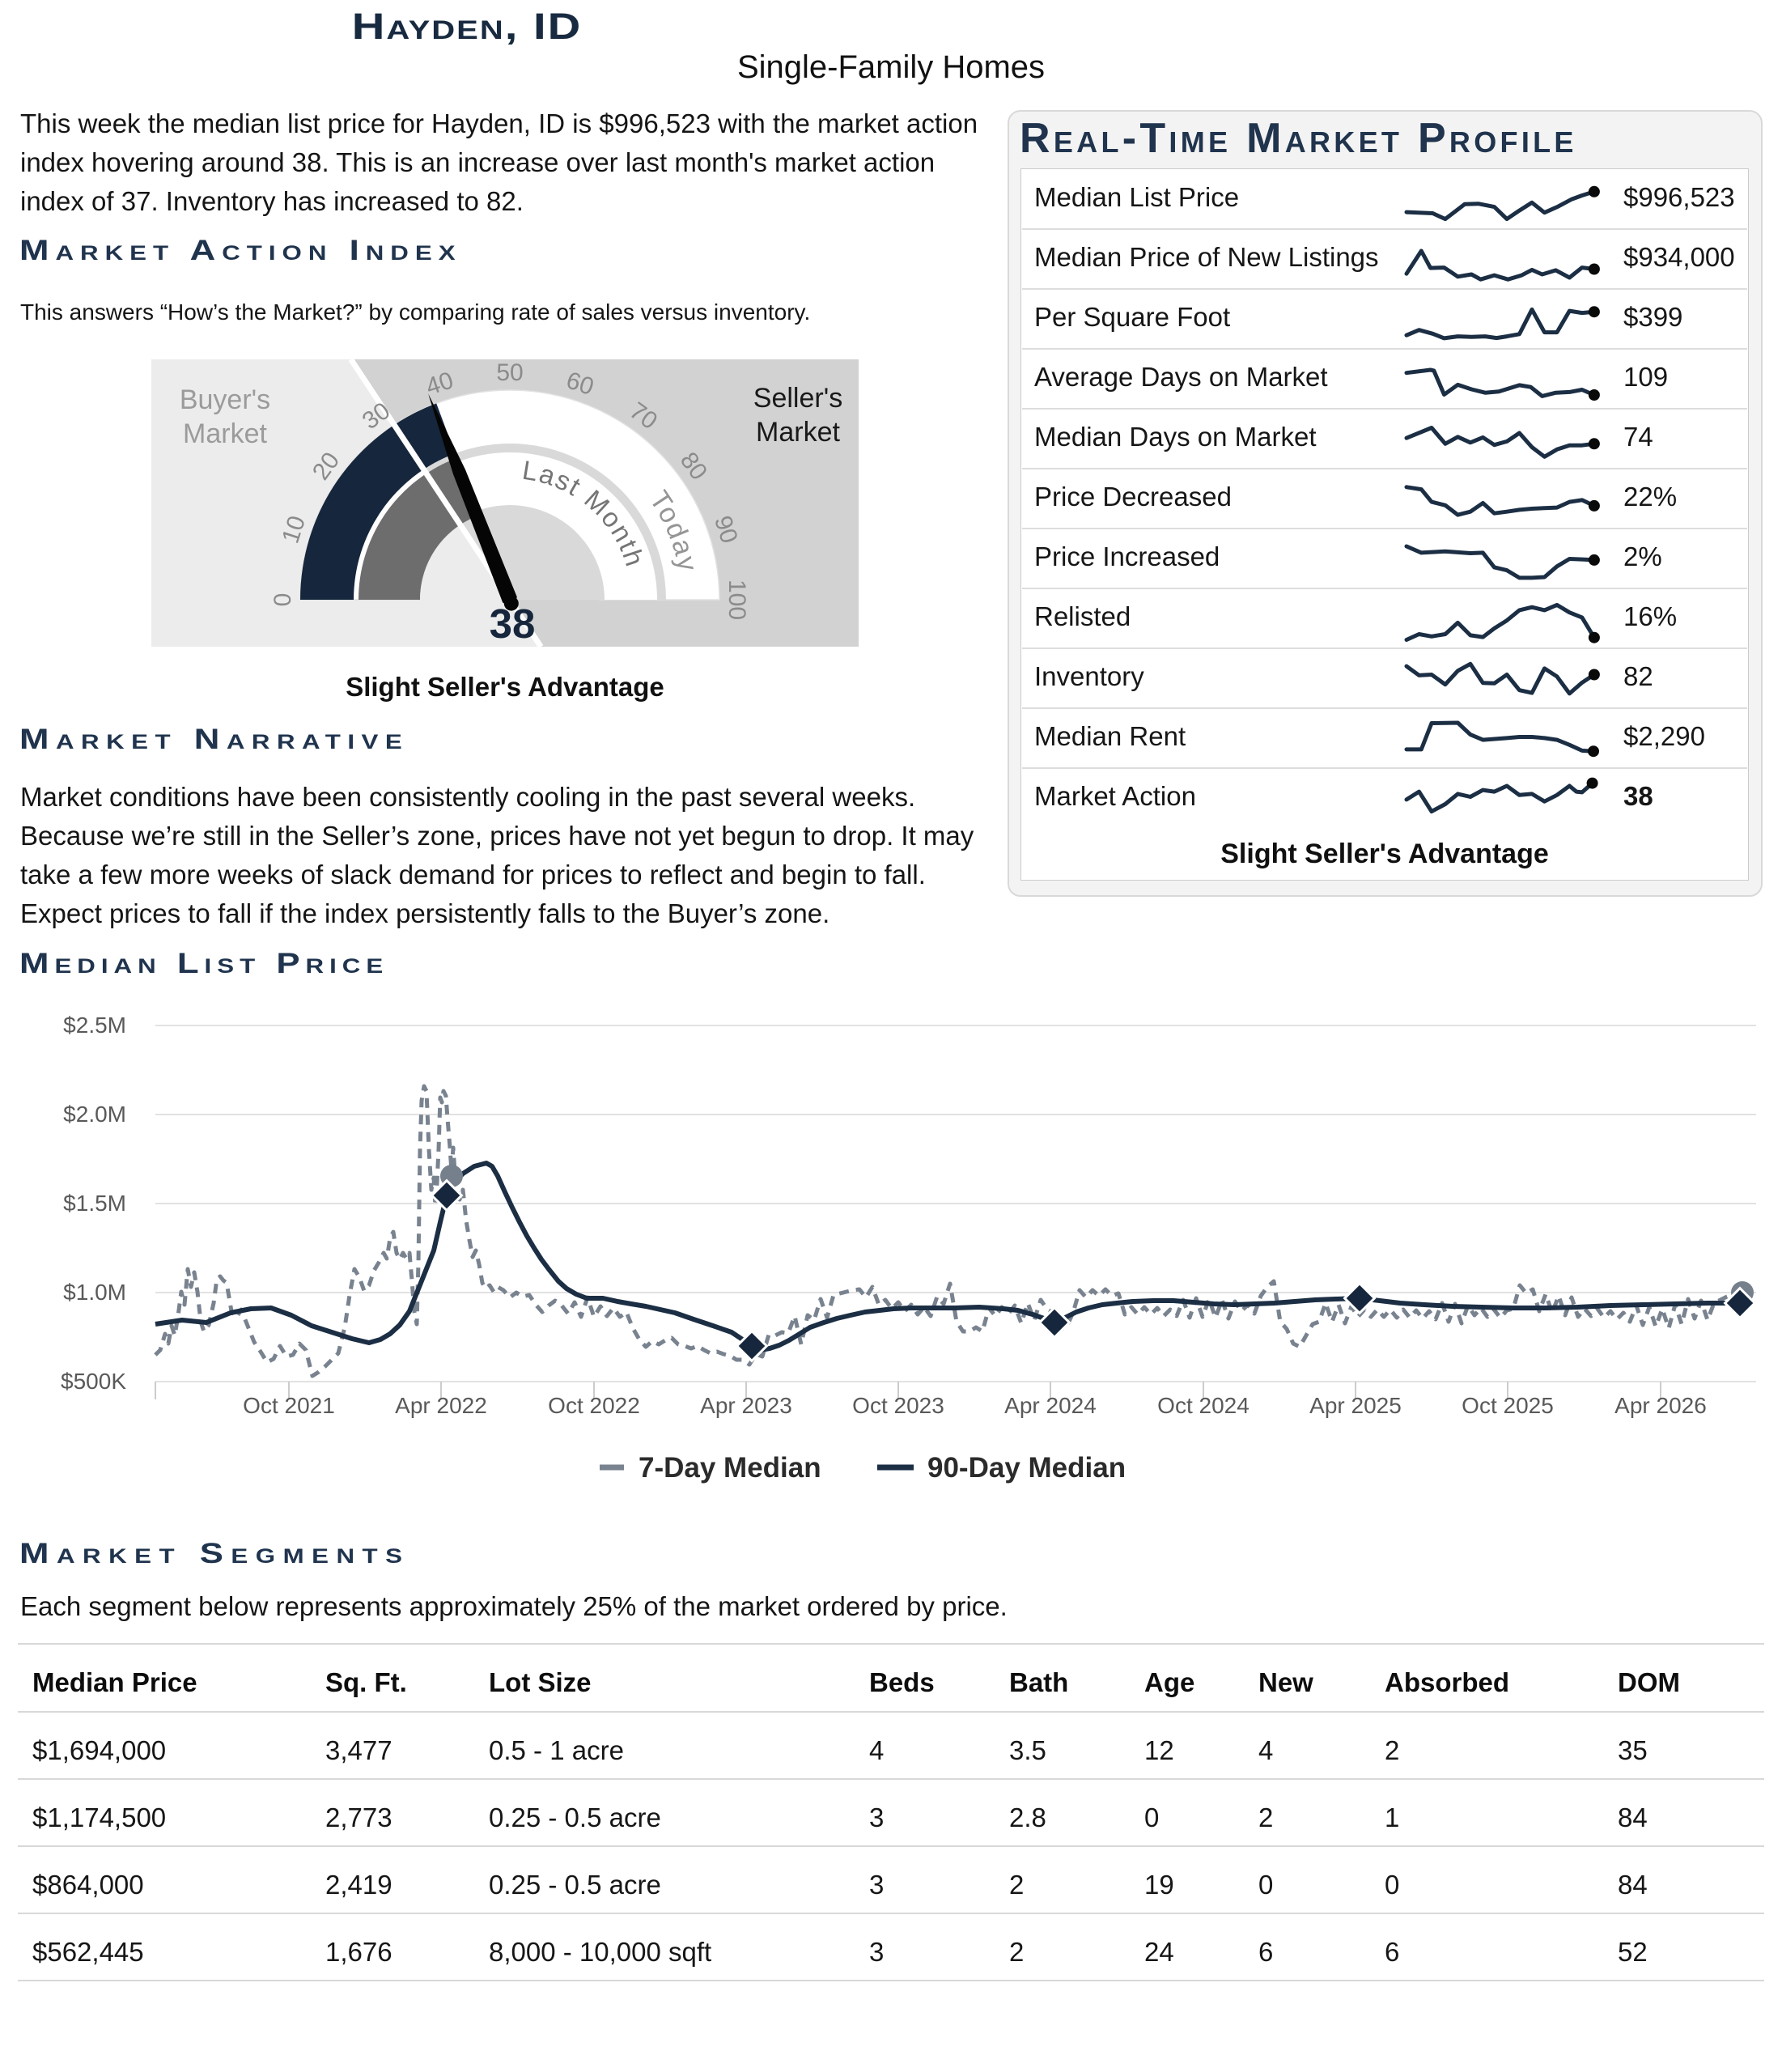 Image resolution: width=1782 pixels, height=2072 pixels. I want to click on svg-text: Oct 2021, so click(289, 1405).